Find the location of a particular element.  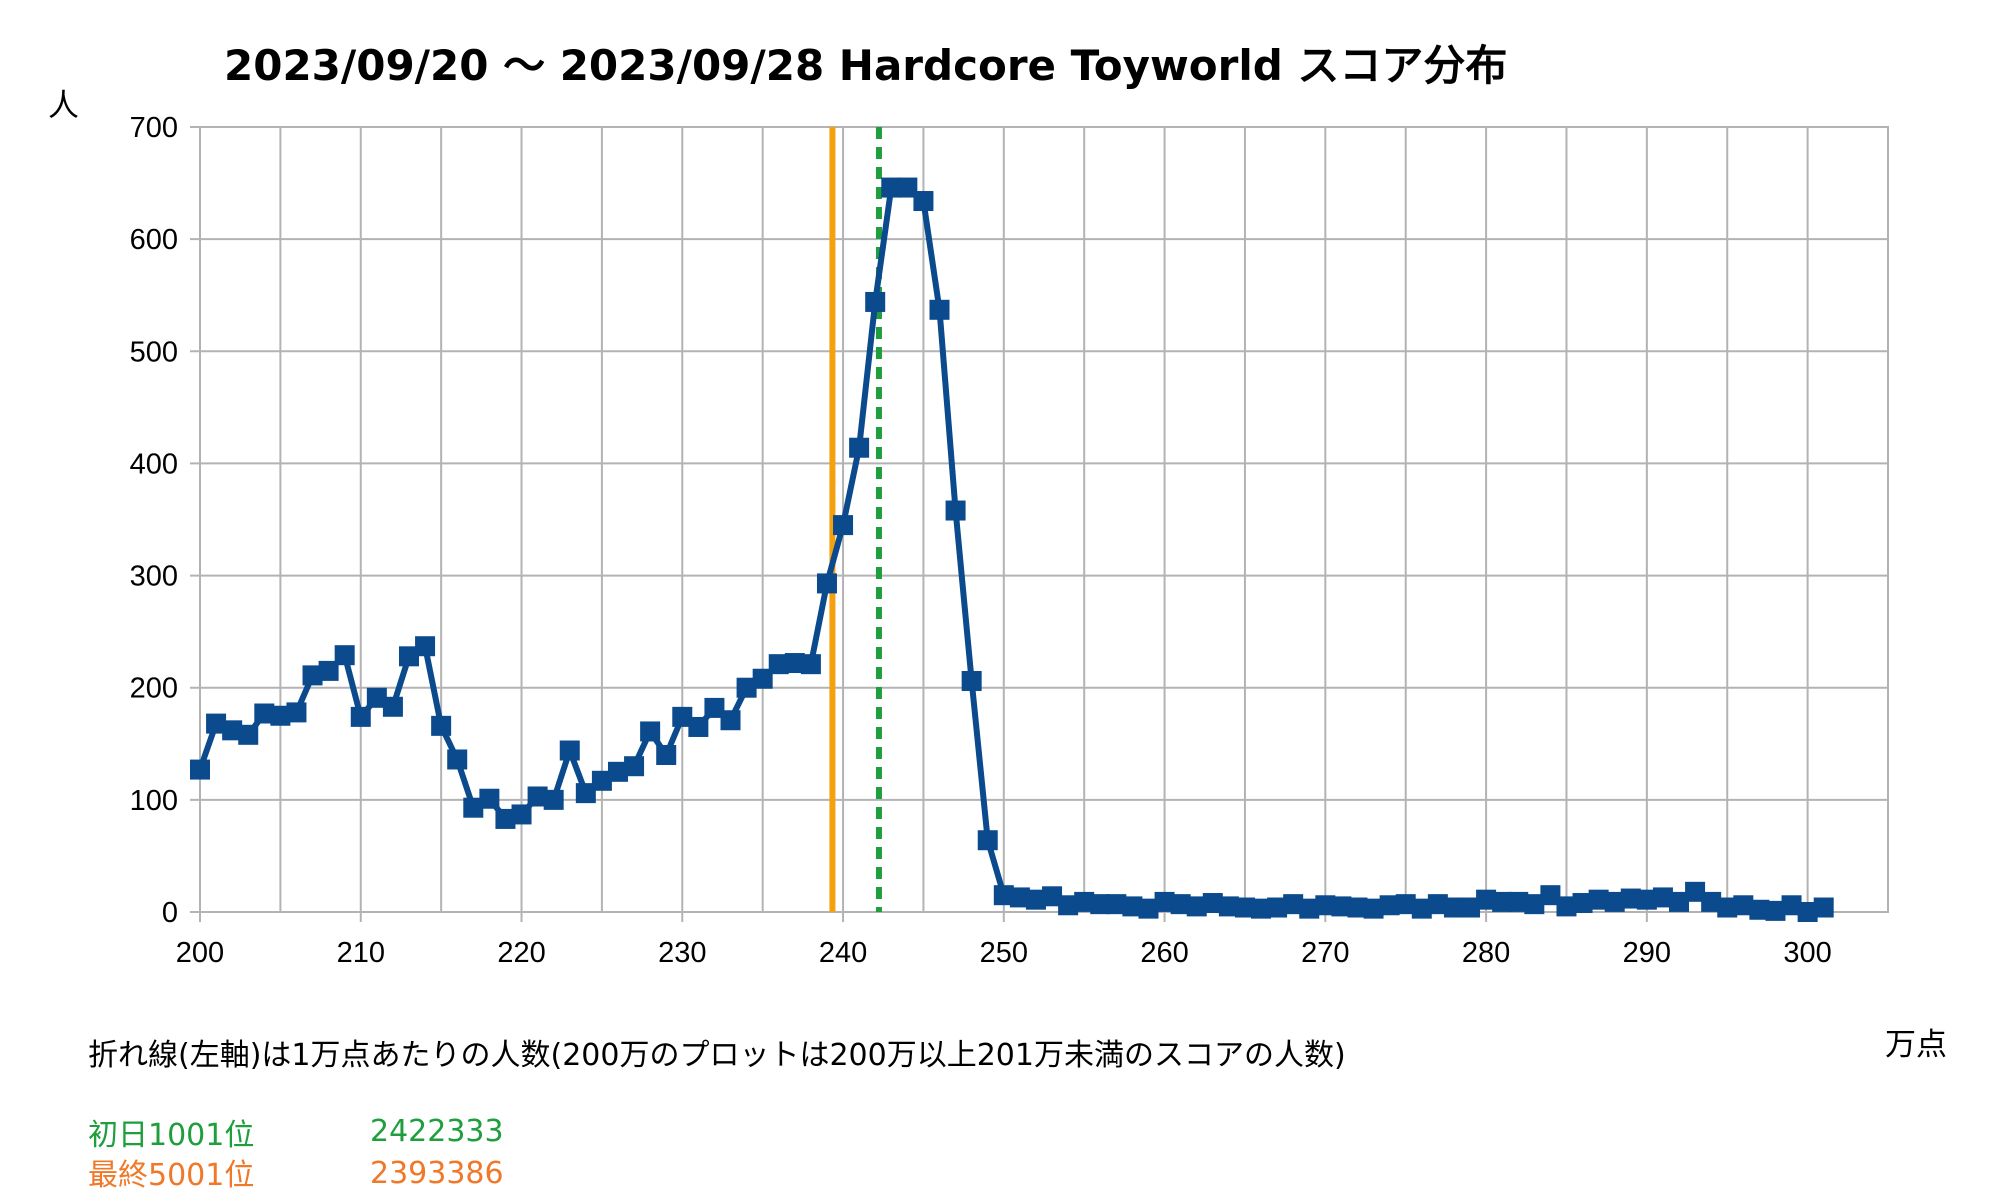

x-tick-label: 280 is located at coordinates (1486, 953).